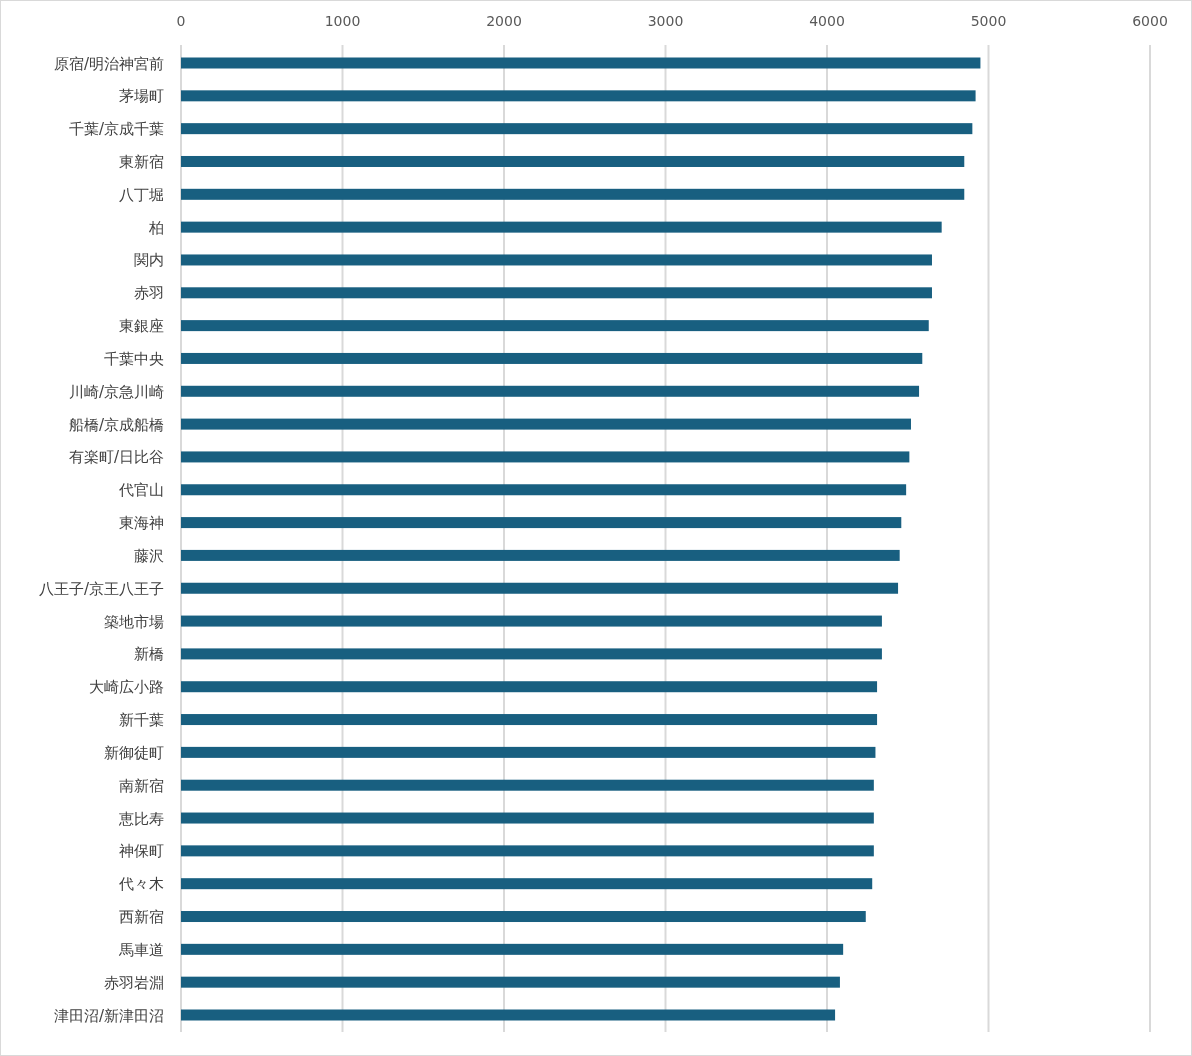 The height and width of the screenshot is (1056, 1192). What do you see at coordinates (134, 621) in the screenshot?
I see `y-tick-label: 築地市場` at bounding box center [134, 621].